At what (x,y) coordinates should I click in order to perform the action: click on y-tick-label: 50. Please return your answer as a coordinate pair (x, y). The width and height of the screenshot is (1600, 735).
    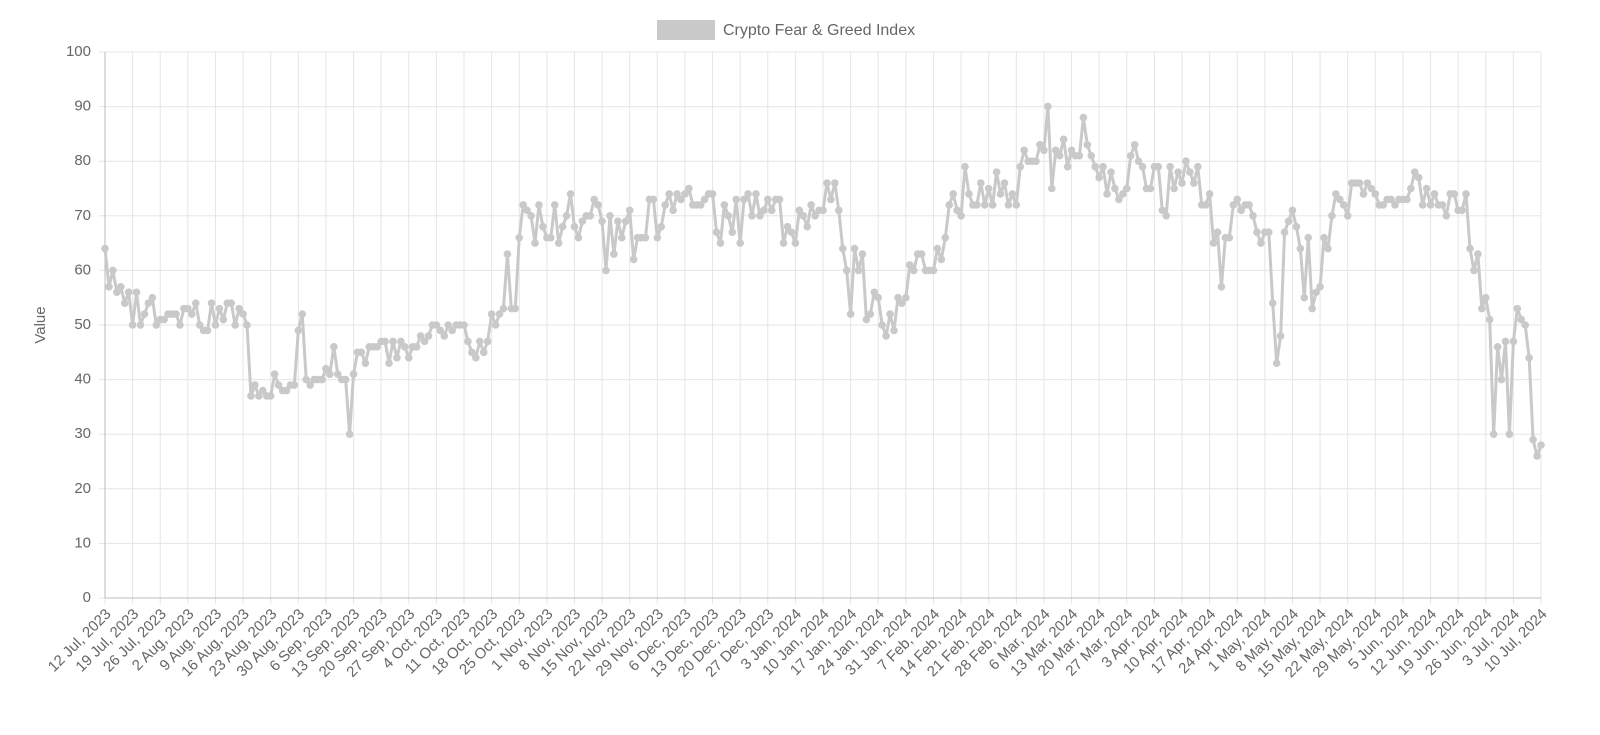
    Looking at the image, I should click on (82, 324).